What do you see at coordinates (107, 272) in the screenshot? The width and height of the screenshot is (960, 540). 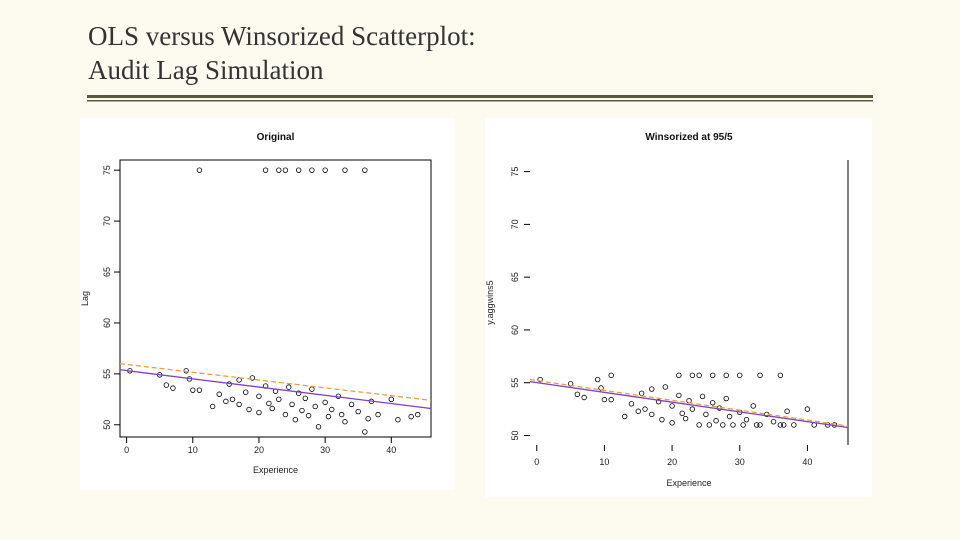 I see `y-tick-label: 65` at bounding box center [107, 272].